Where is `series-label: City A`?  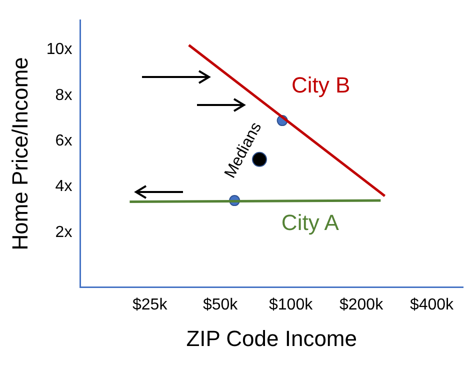
series-label: City A is located at coordinates (310, 223).